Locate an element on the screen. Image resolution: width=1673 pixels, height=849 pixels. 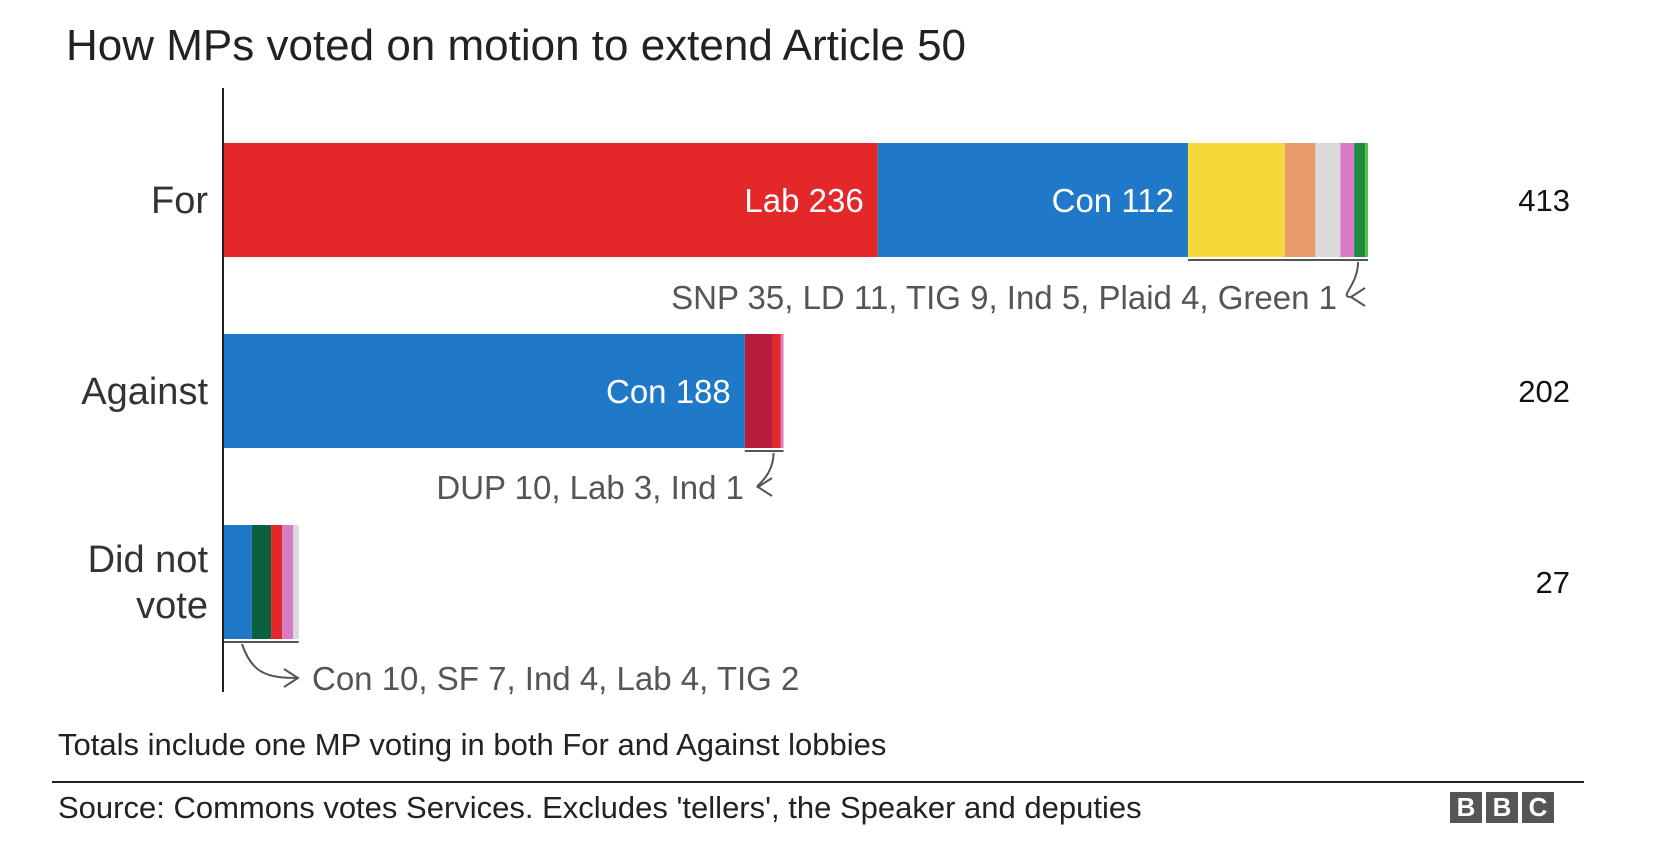
footer-divider is located at coordinates (818, 782).